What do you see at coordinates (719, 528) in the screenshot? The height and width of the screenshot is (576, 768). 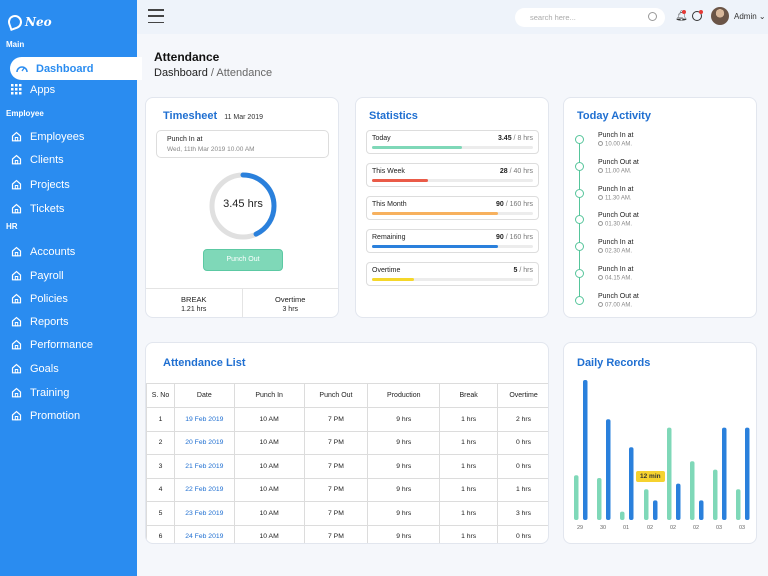 I see `x-tick-label: 03` at bounding box center [719, 528].